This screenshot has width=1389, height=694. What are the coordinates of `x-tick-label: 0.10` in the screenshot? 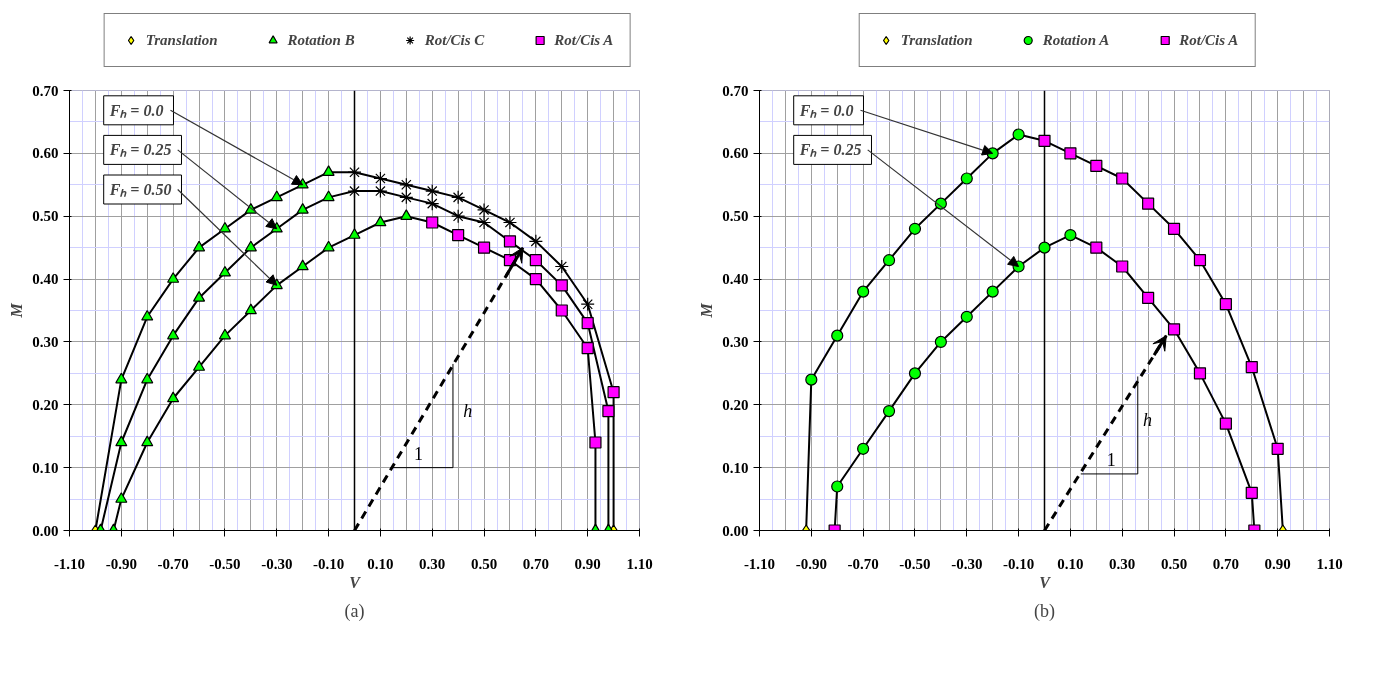 It's located at (1070, 563).